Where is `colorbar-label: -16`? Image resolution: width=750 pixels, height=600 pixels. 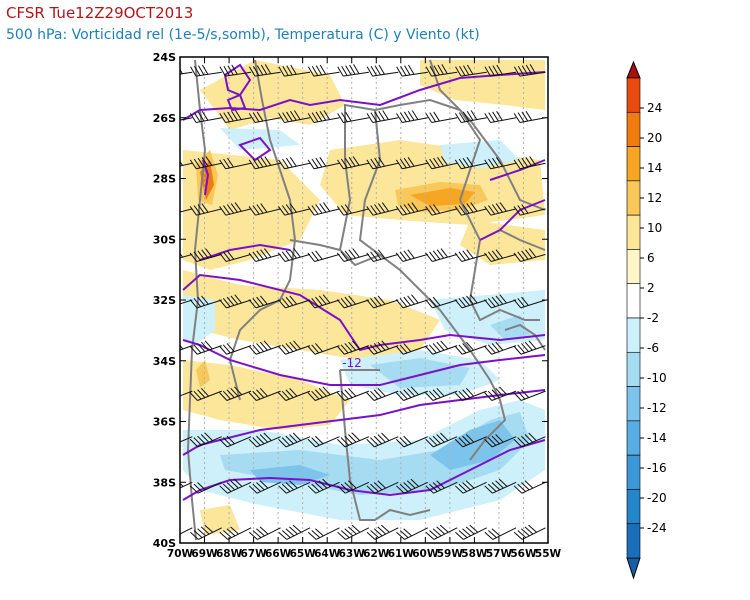
colorbar-label: -16 is located at coordinates (657, 468).